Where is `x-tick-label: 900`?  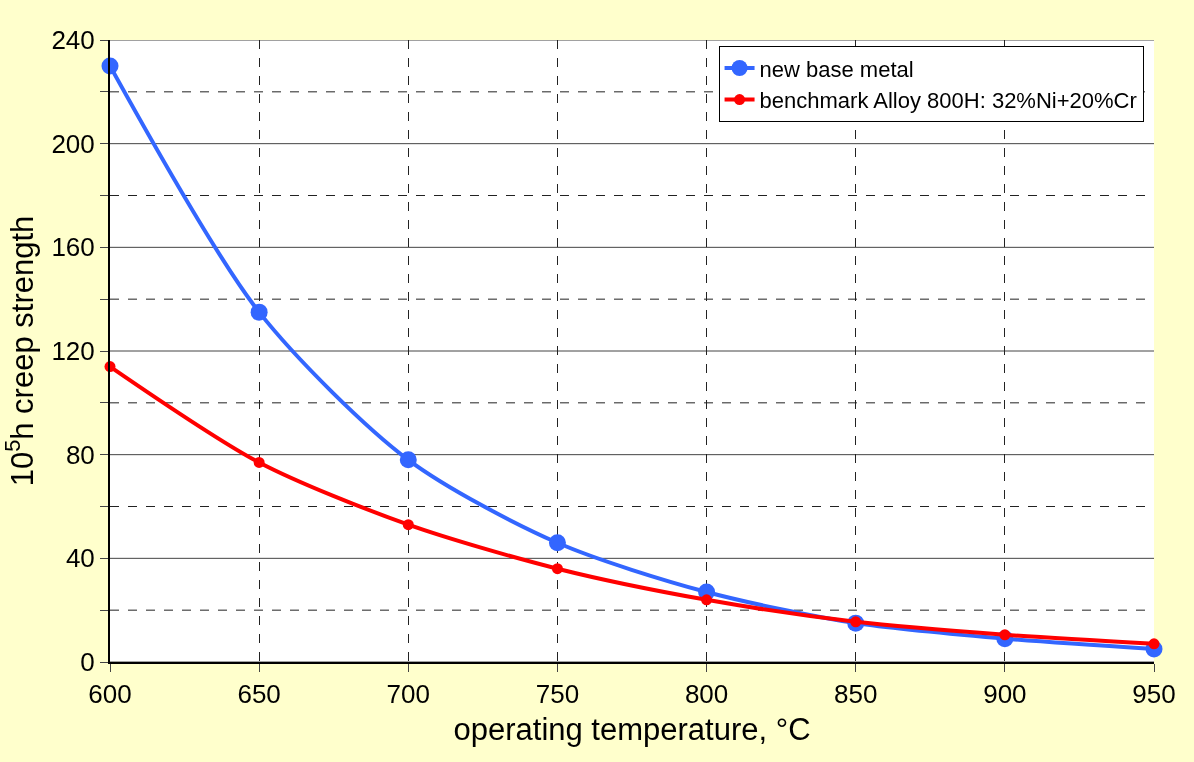
x-tick-label: 900 is located at coordinates (1005, 694).